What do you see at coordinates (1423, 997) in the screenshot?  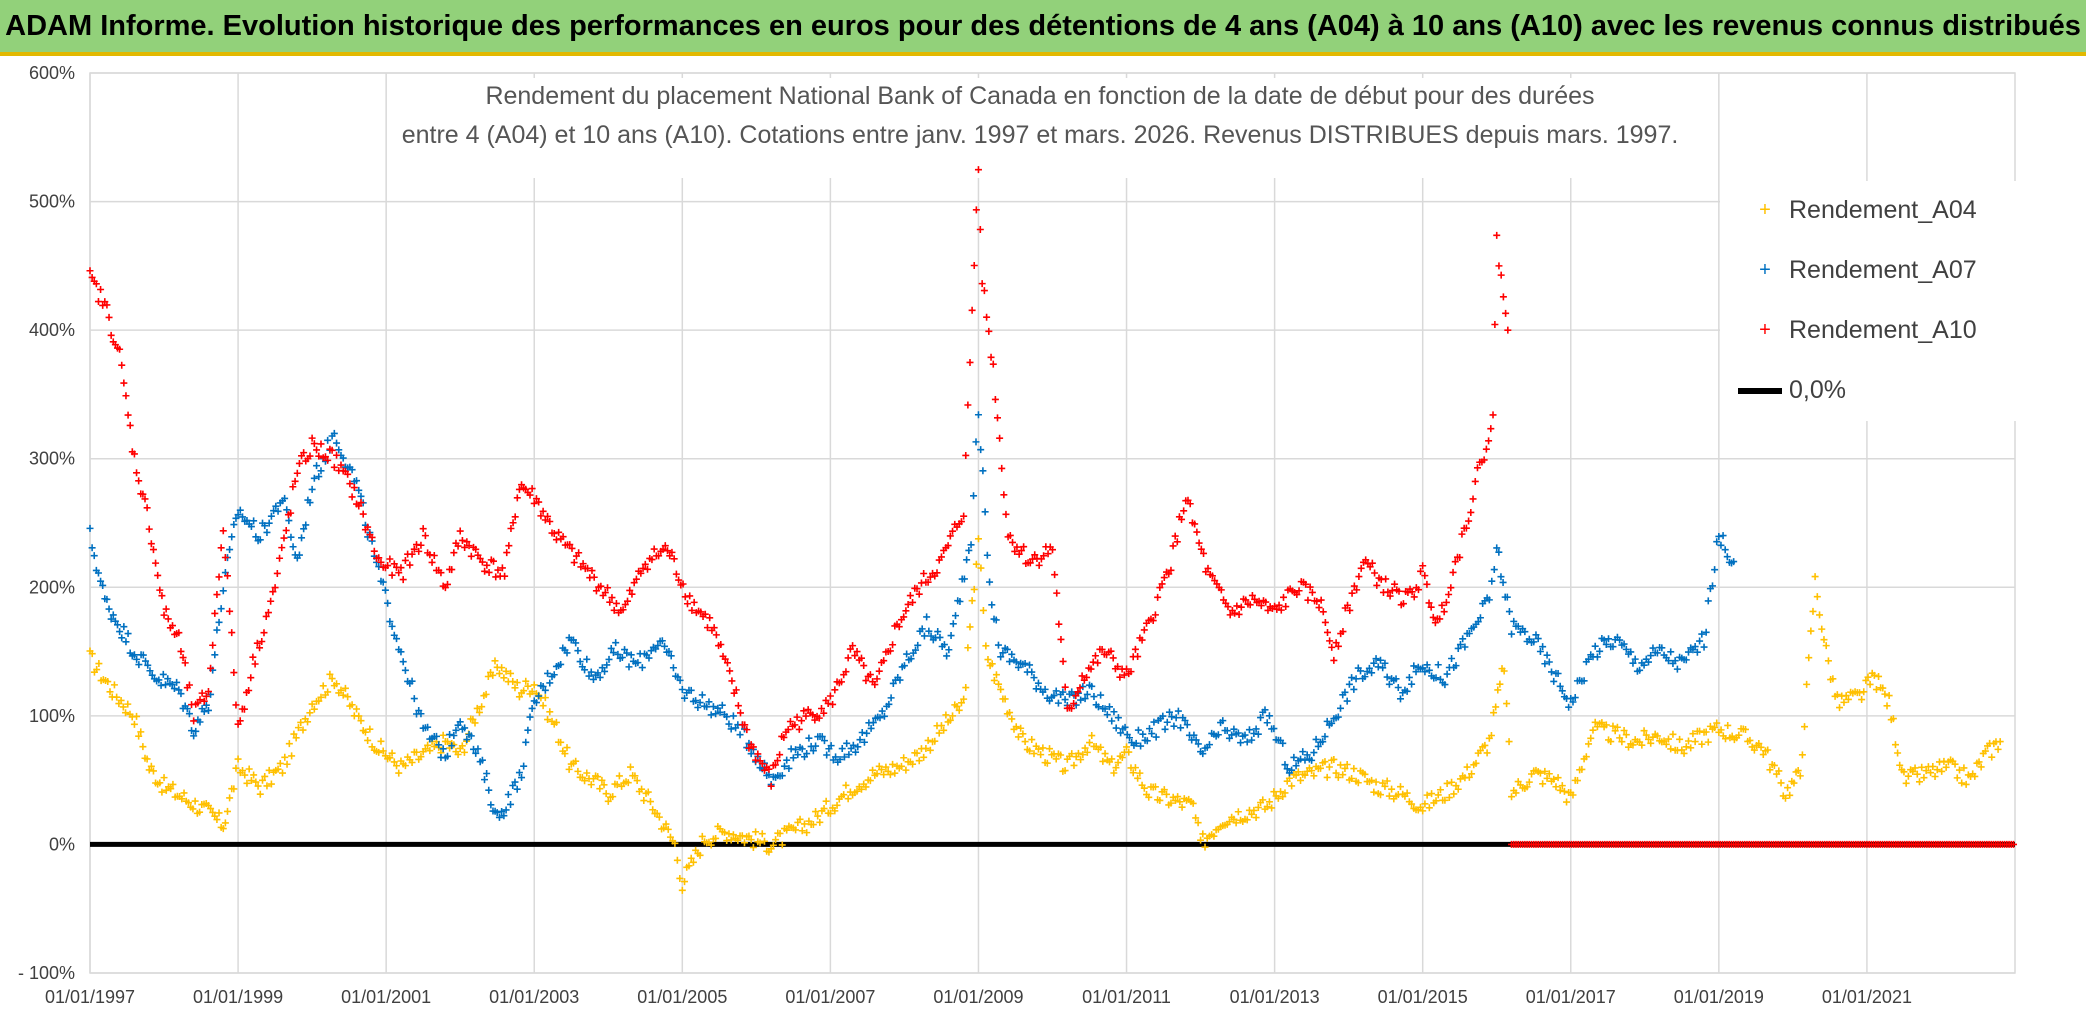 I see `x-tick-label: 01/01/2015` at bounding box center [1423, 997].